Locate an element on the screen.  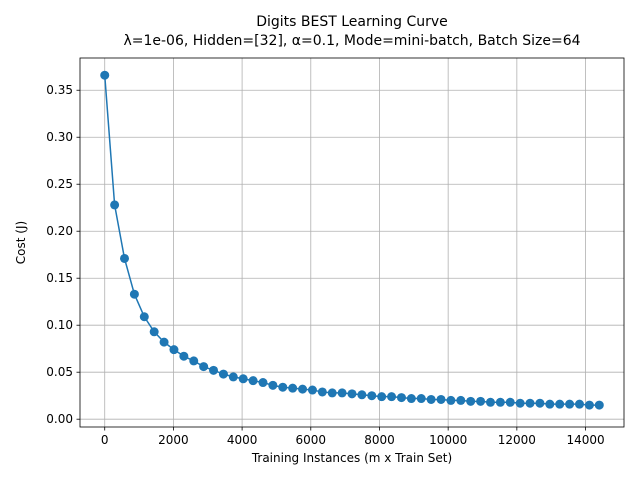
x-axis-ticks: 0 2000 4000 6000 8000 10000 12000 14000 is located at coordinates (353, 437).